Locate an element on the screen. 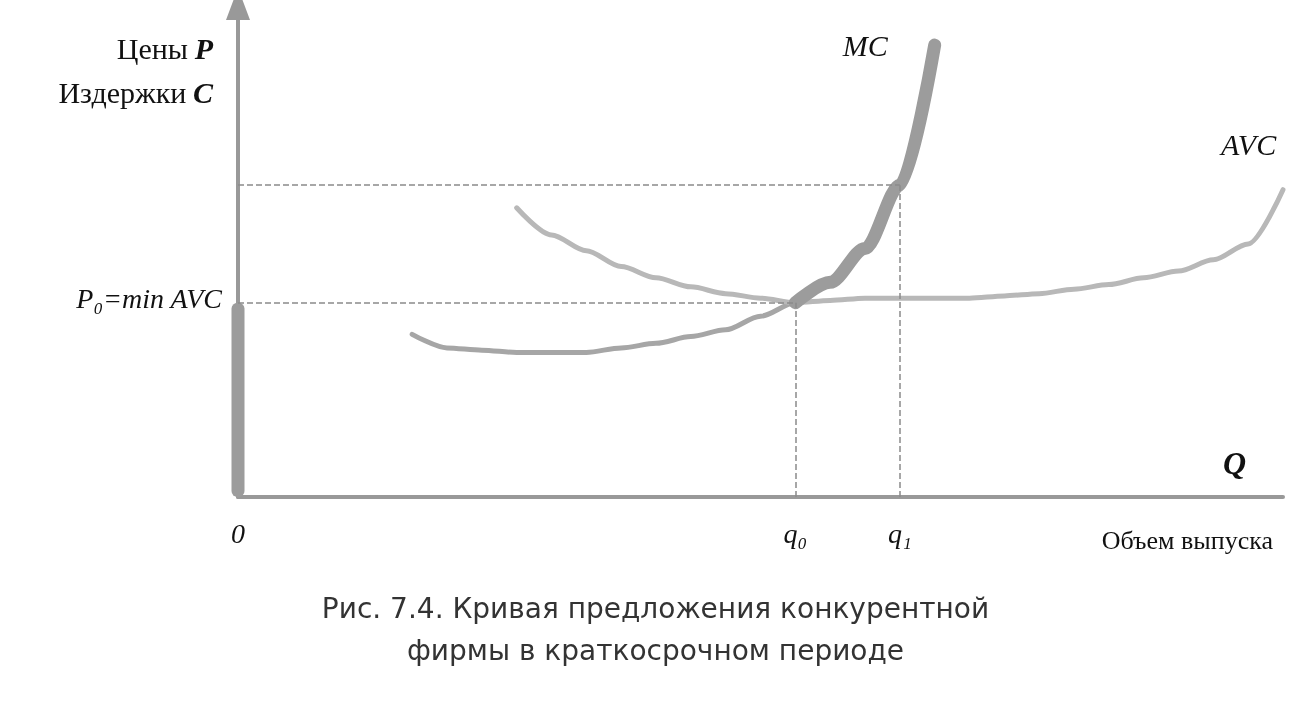 The width and height of the screenshot is (1311, 717). x-tick-label: 0 is located at coordinates (238, 533).